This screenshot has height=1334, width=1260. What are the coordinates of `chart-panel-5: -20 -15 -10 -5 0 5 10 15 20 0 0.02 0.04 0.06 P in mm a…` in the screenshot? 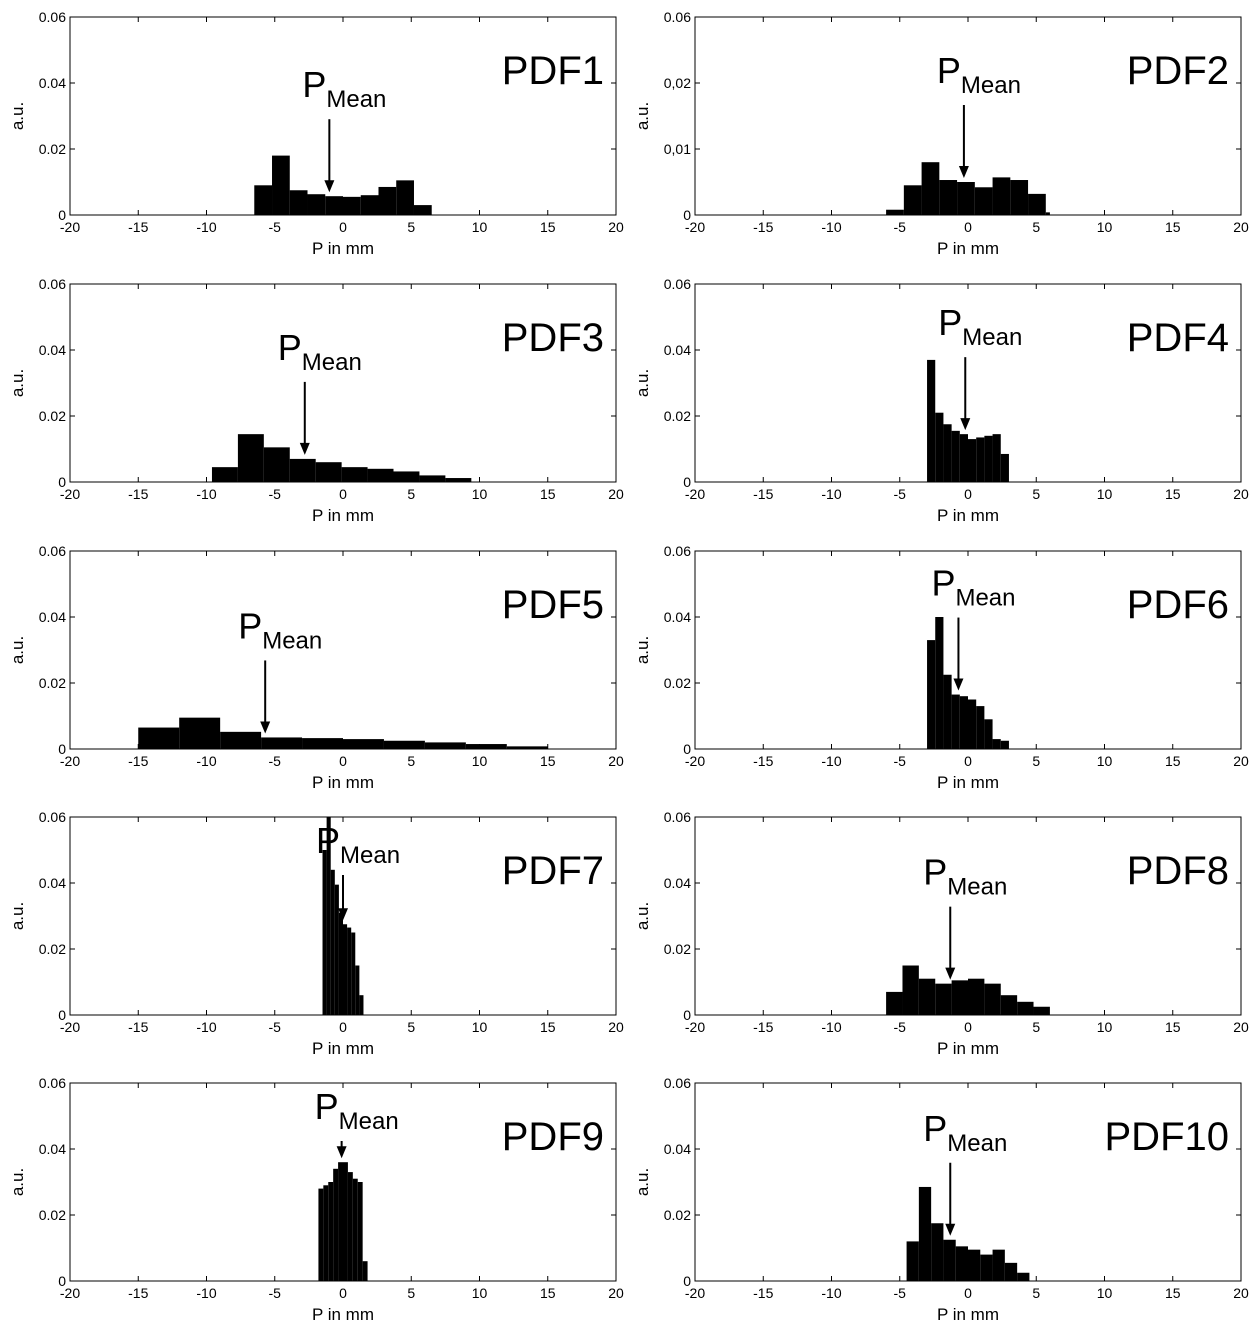 It's located at (316, 667).